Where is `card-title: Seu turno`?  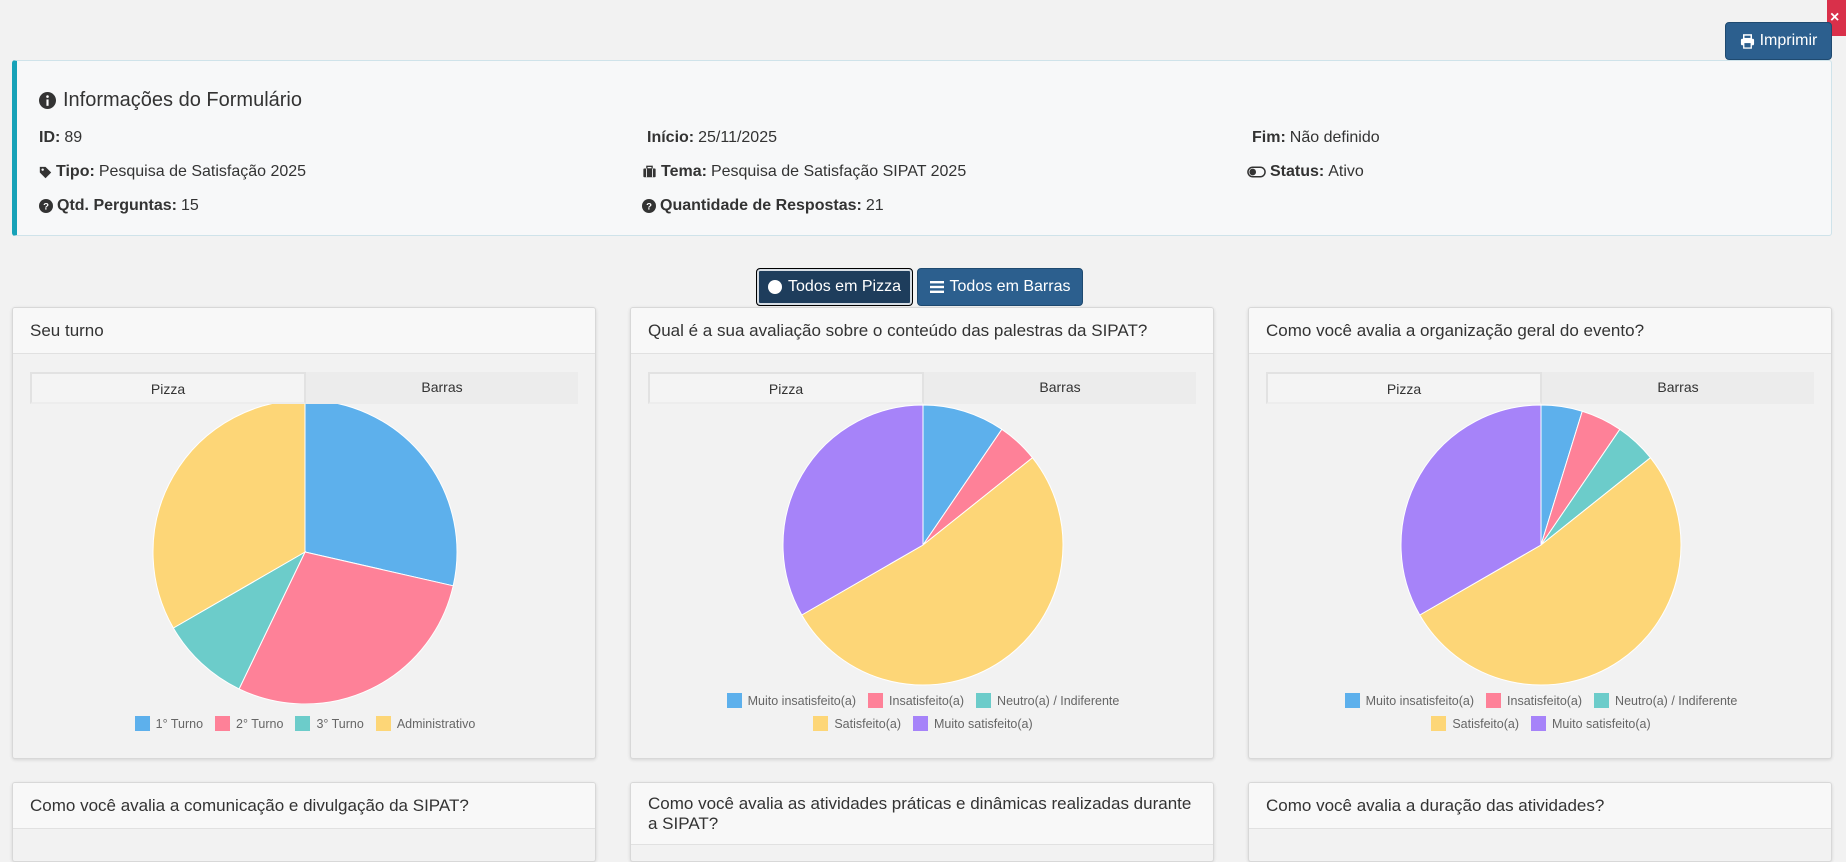
card-title: Seu turno is located at coordinates (304, 331).